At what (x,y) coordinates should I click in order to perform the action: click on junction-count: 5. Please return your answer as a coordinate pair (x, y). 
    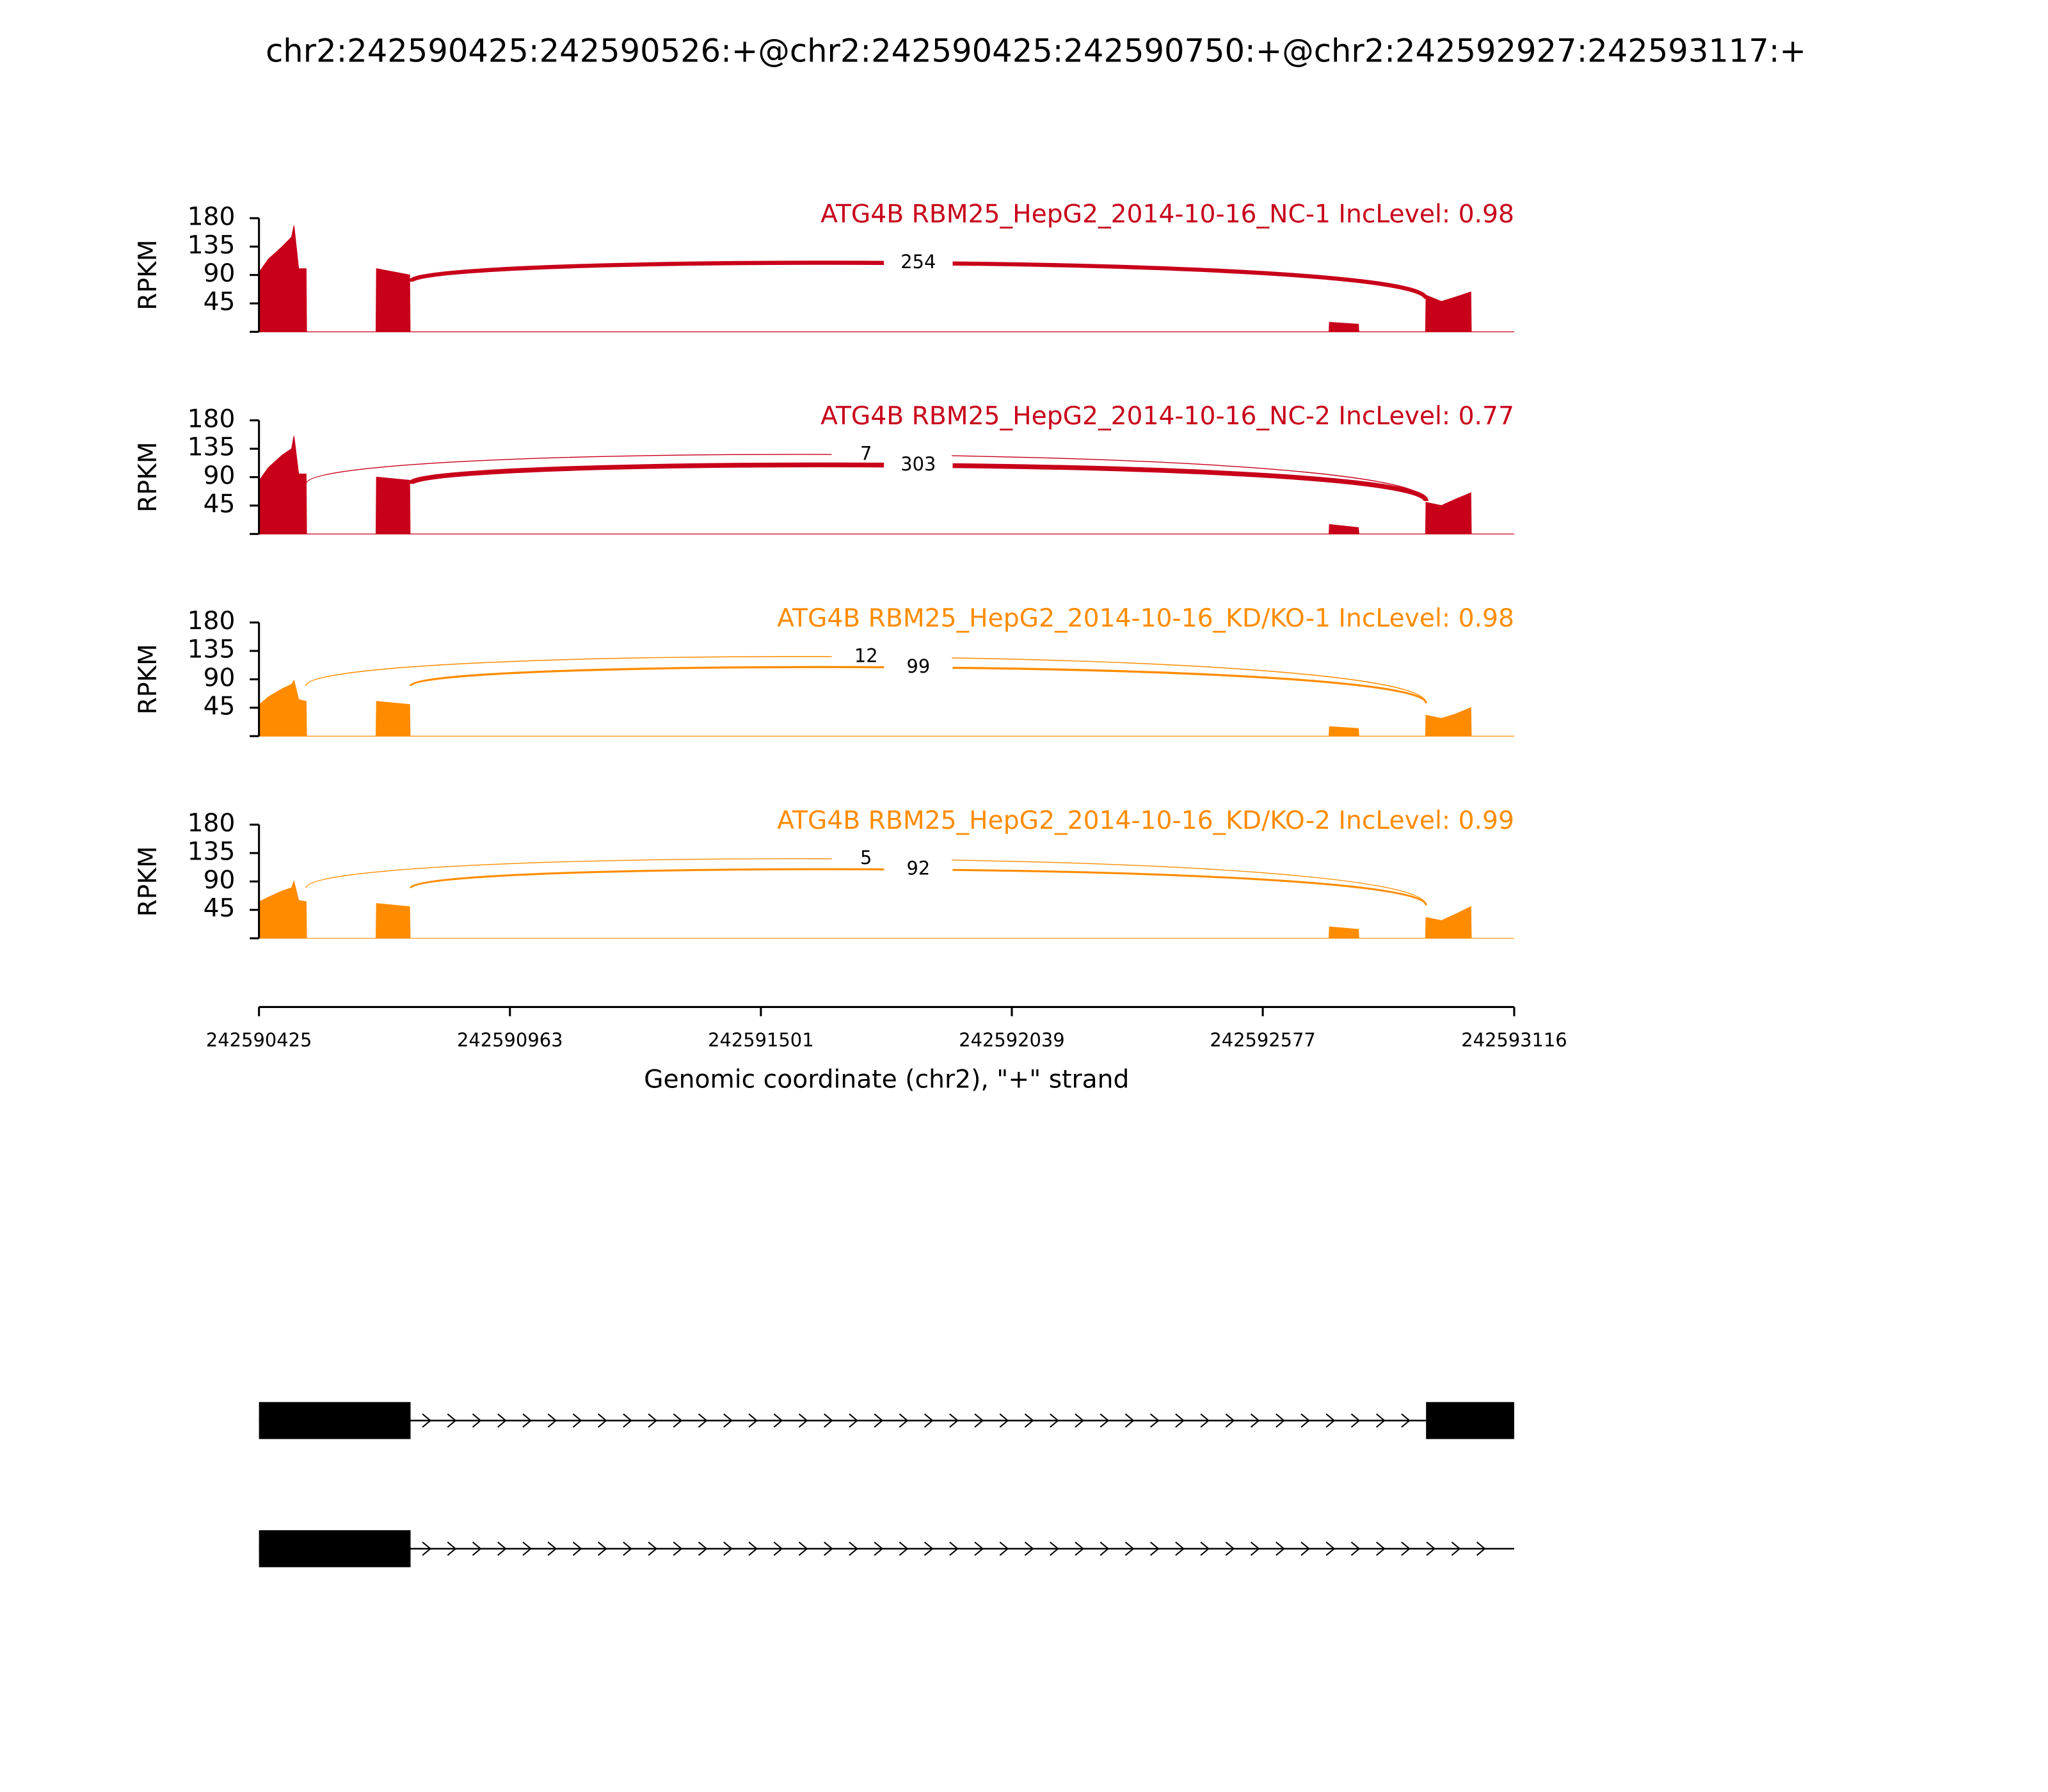
    Looking at the image, I should click on (866, 857).